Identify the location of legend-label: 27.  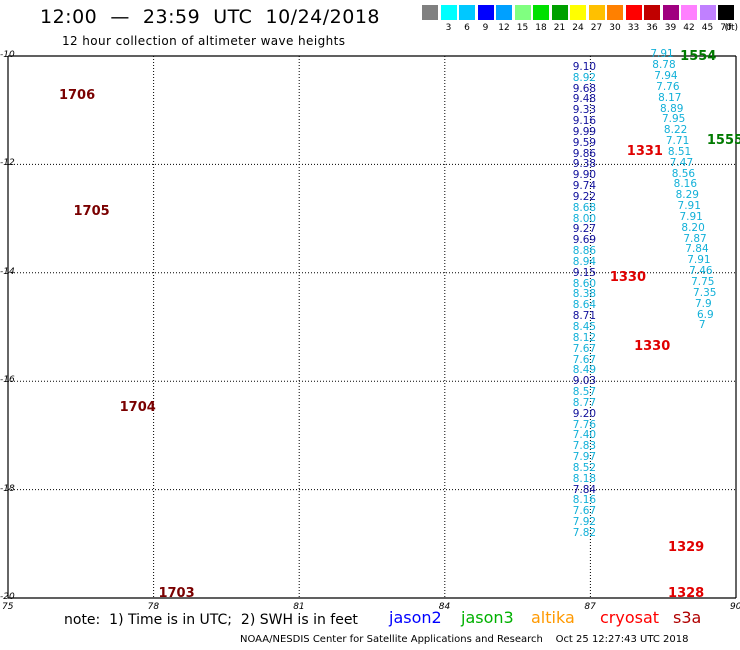
(596, 28).